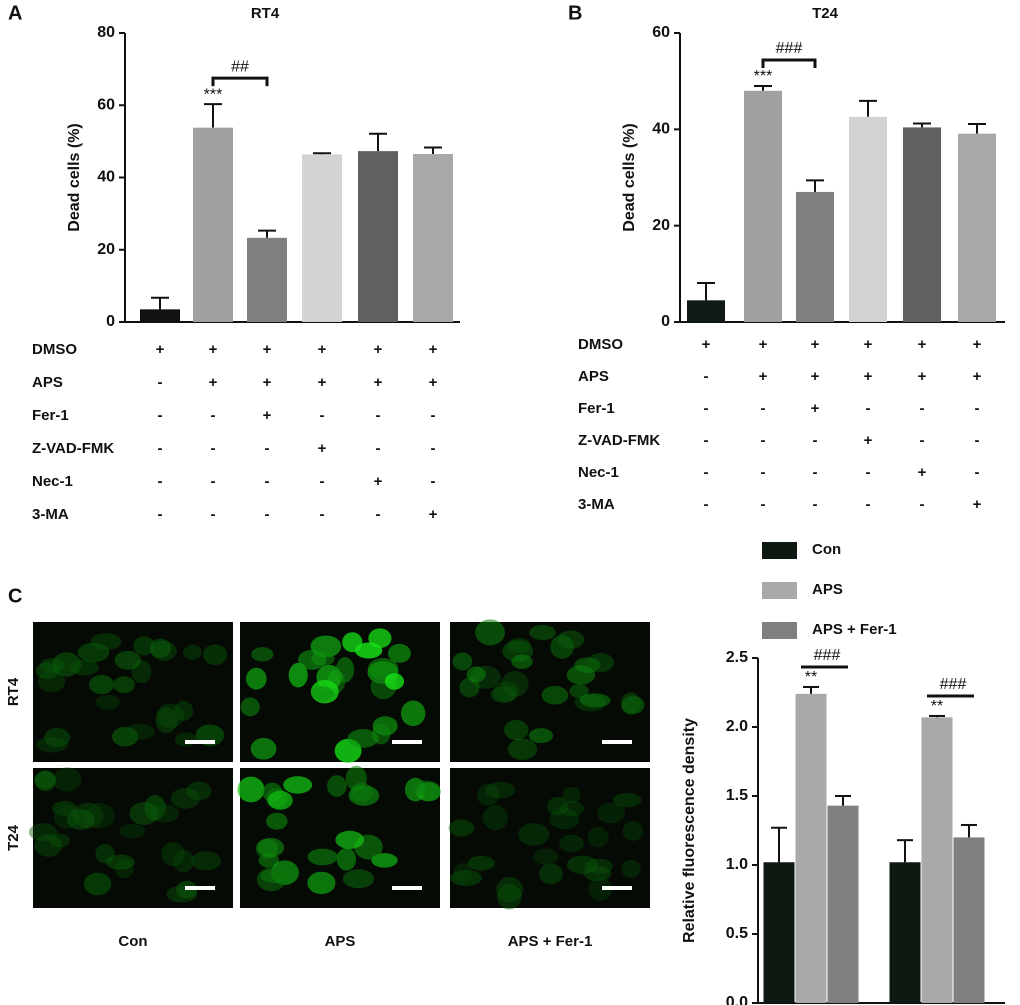  I want to click on y-tick-label: 20, so click(106, 249).